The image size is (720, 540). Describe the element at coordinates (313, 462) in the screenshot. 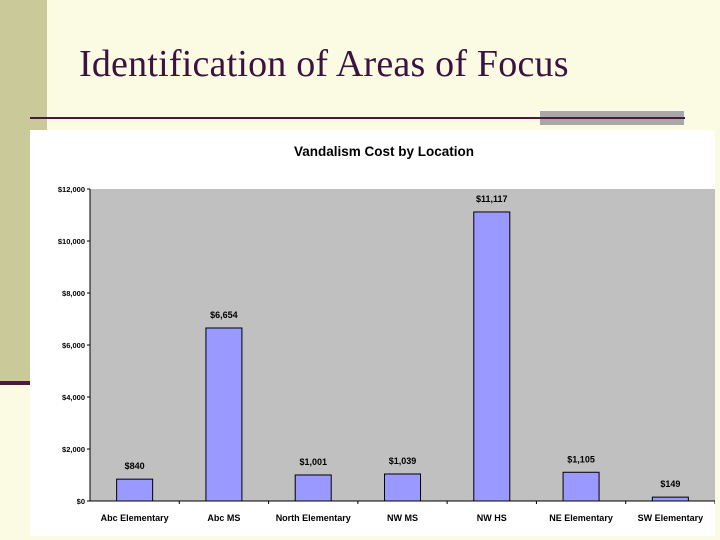

I see `data-label: $1,001` at that location.